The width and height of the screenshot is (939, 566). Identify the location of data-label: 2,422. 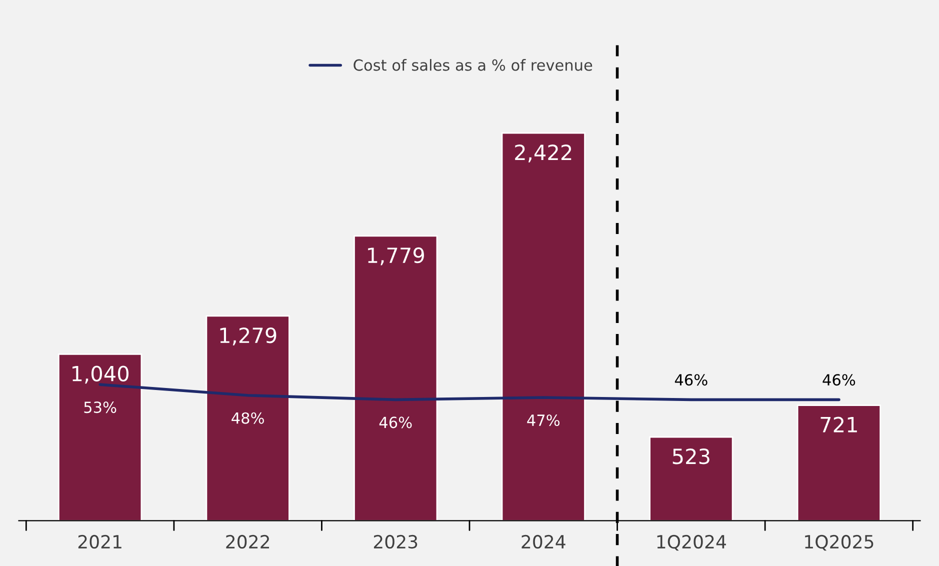
(543, 153).